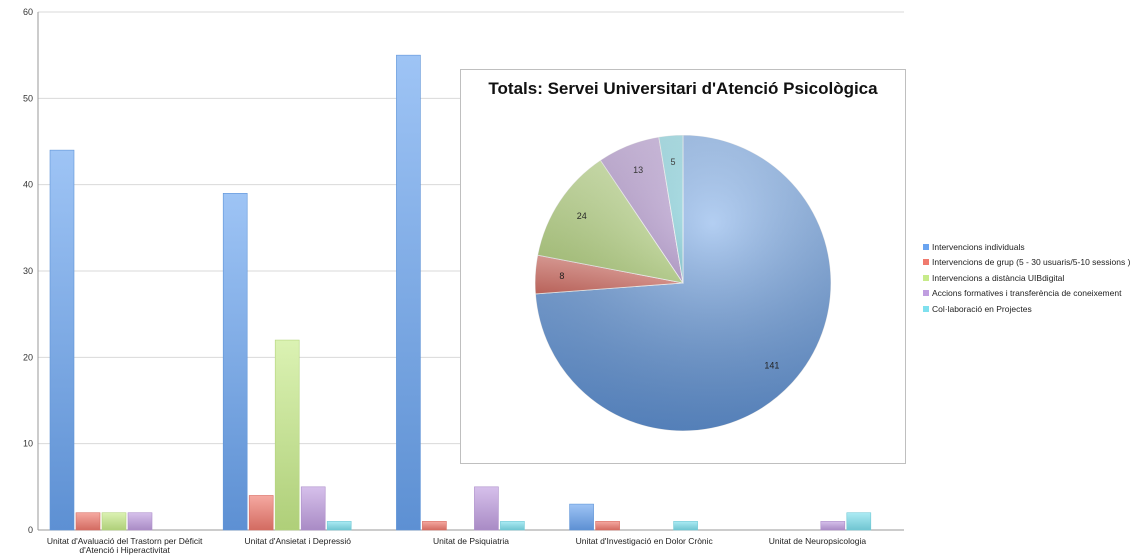  I want to click on legend-item: Col·laboració en Projectes, so click(1026, 309).